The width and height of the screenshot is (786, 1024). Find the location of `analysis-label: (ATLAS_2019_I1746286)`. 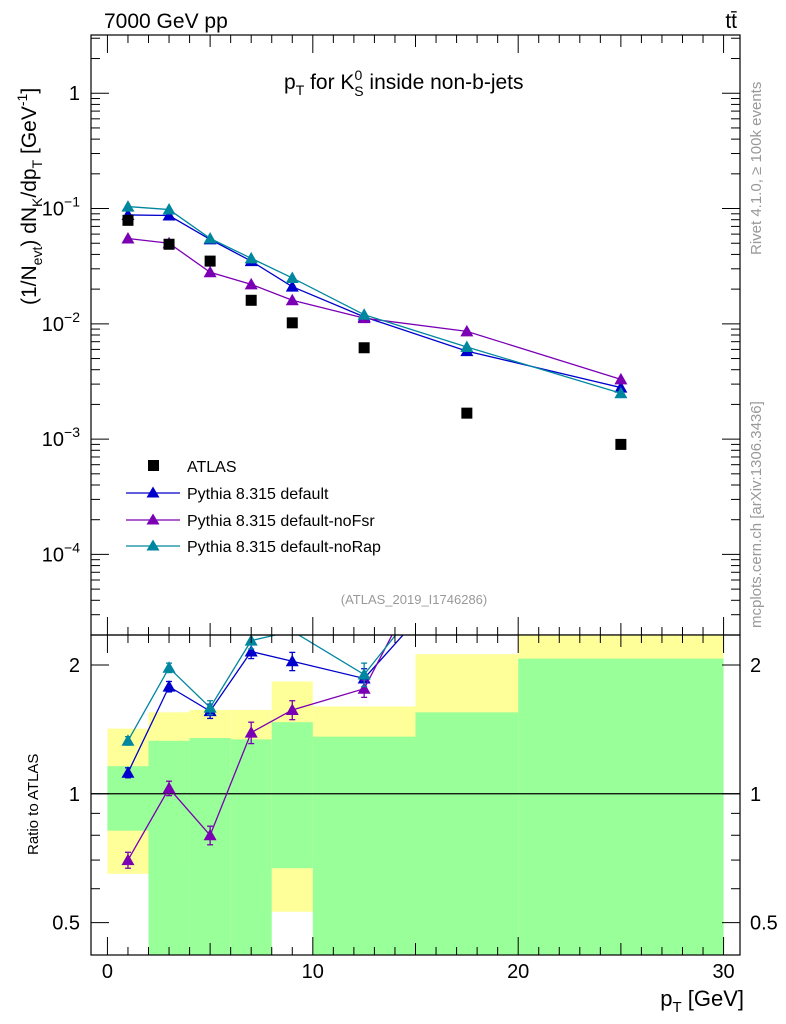

analysis-label: (ATLAS_2019_I1746286) is located at coordinates (414, 599).